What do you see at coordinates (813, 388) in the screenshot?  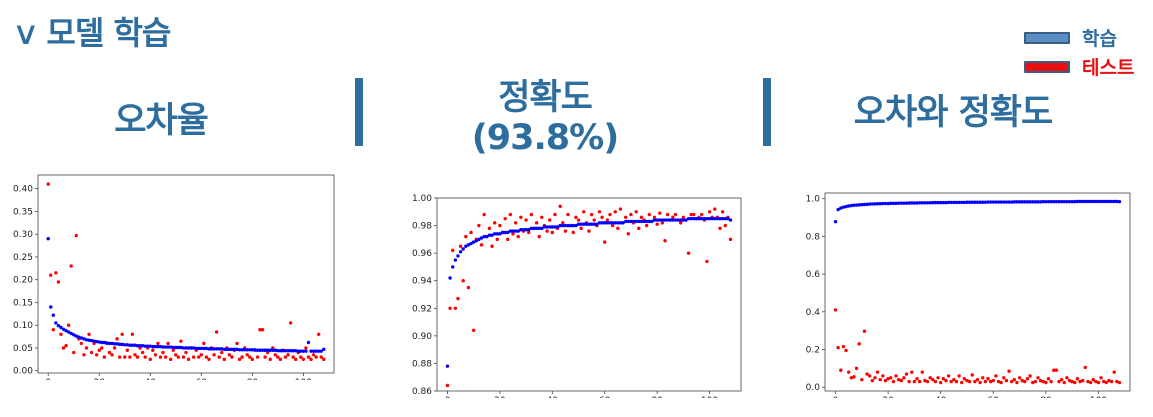 I see `y-tick-label: 0.0` at bounding box center [813, 388].